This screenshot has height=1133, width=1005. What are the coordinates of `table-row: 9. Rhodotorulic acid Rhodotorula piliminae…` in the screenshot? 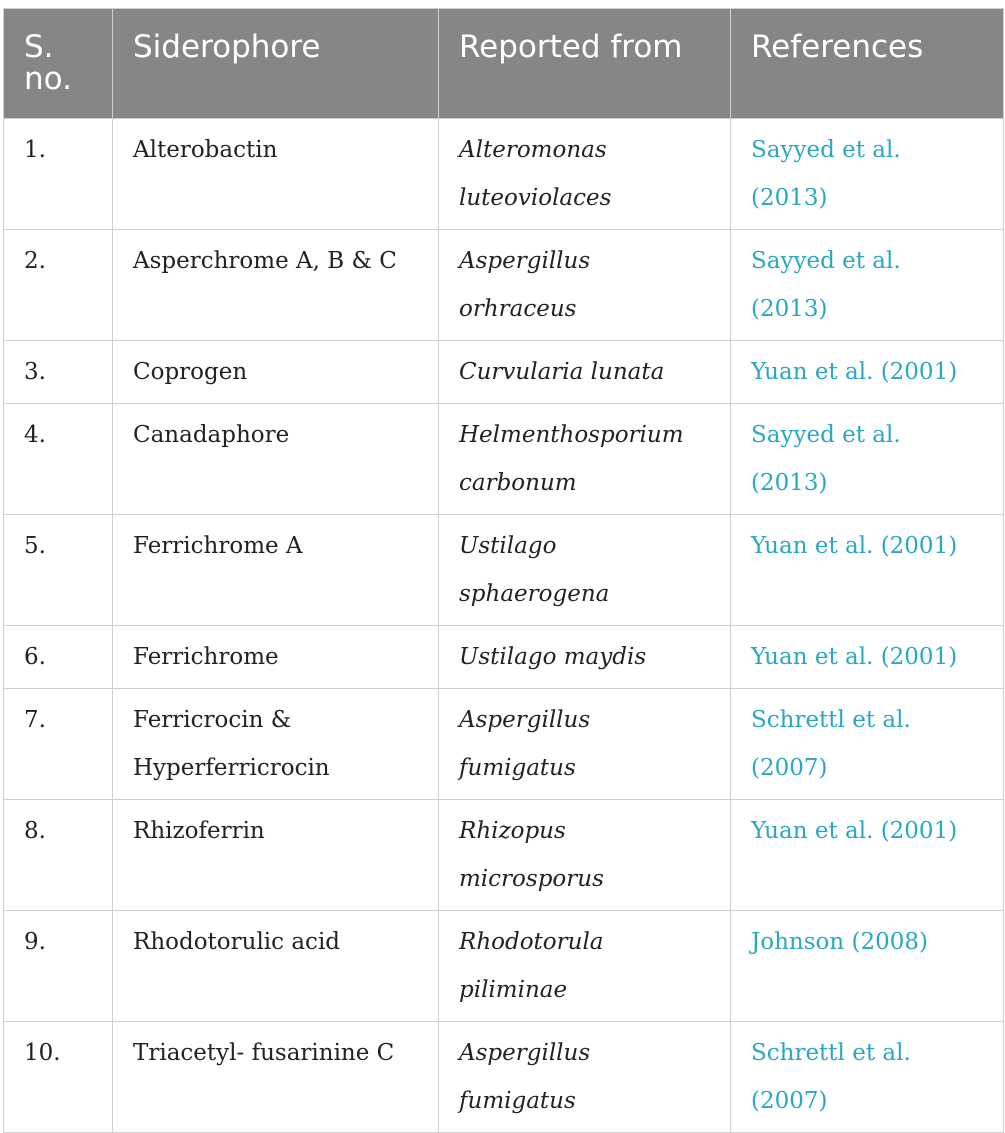 It's located at (503, 966).